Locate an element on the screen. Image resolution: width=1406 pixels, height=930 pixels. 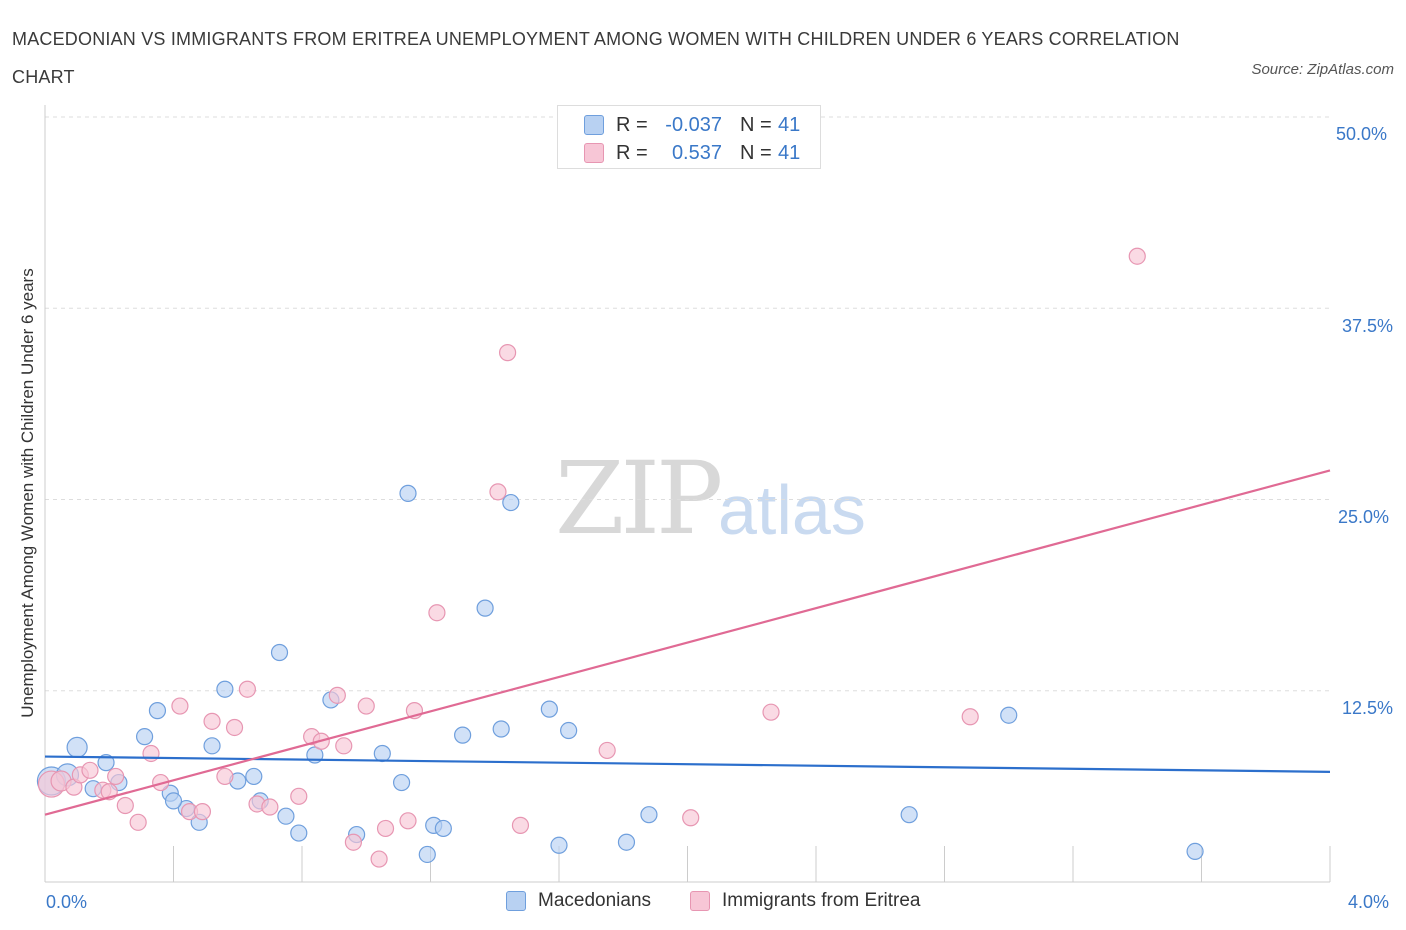
macedonian-trend-line is located at coordinates (687, 764).